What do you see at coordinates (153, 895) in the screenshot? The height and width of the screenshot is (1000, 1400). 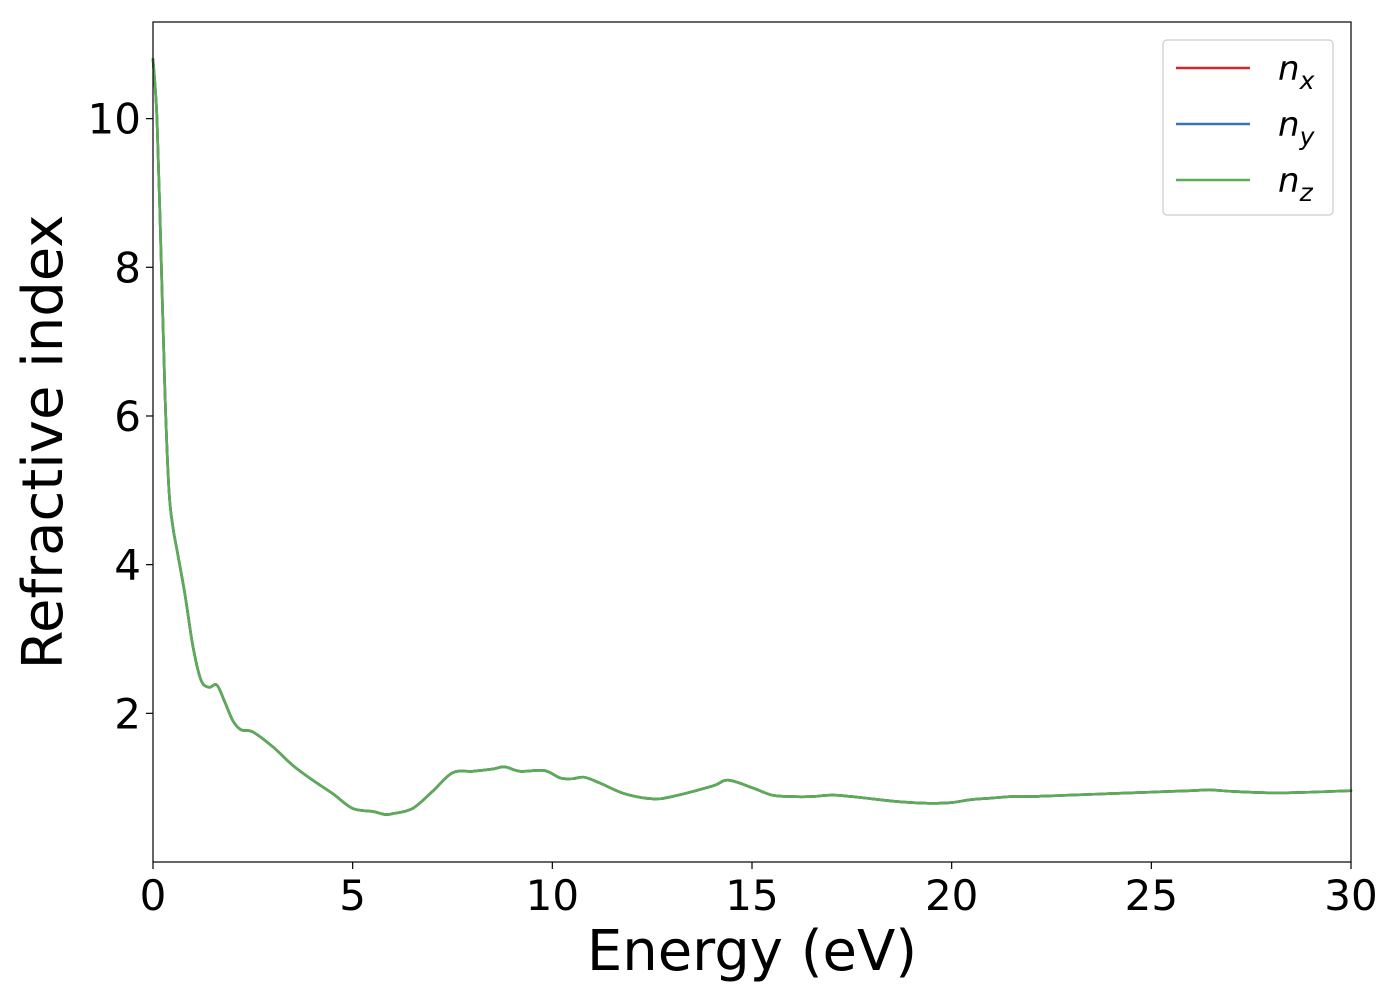 I see `x-tick-label: 0` at bounding box center [153, 895].